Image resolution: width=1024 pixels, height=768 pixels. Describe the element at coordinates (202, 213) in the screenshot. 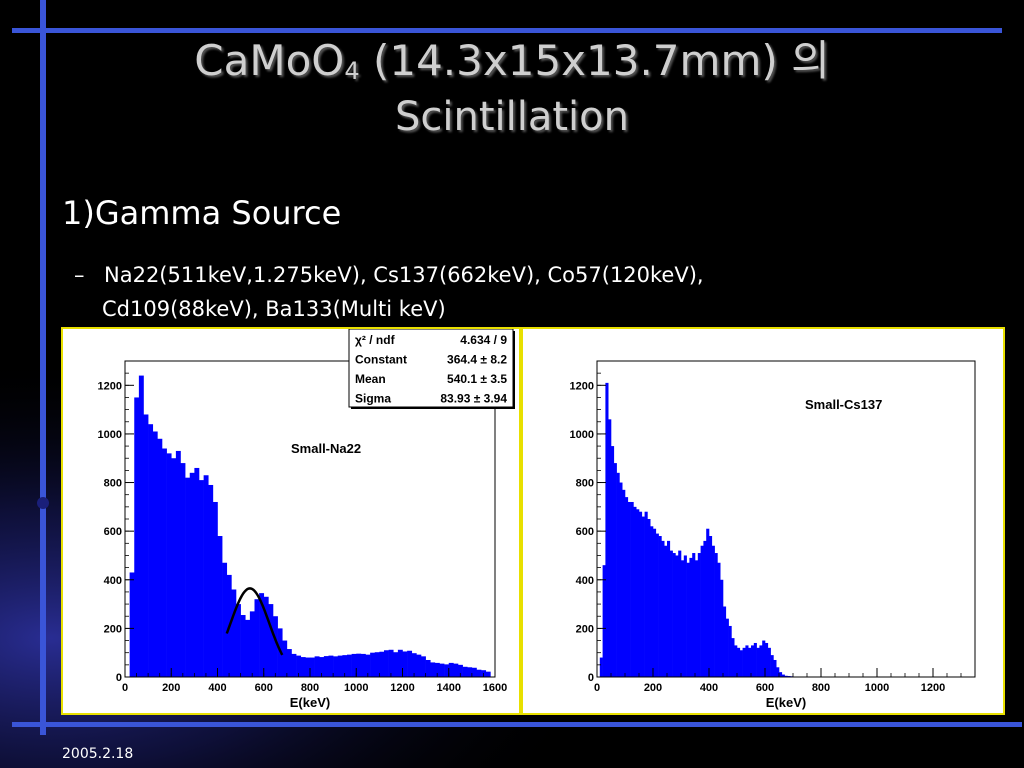

I see `section-heading: 1)Gamma Source` at that location.